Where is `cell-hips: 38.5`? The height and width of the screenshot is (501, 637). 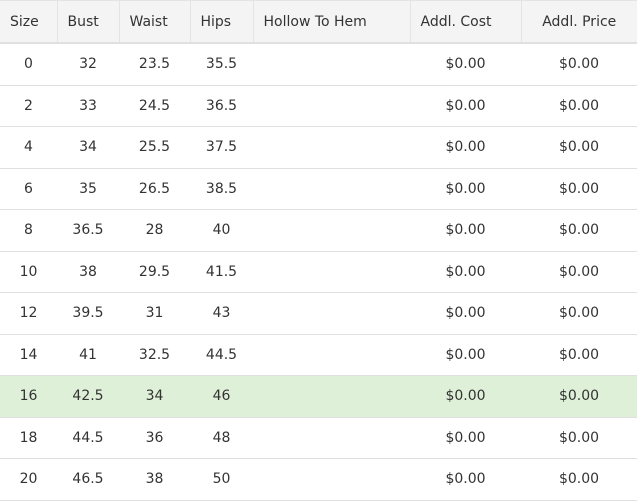 cell-hips: 38.5 is located at coordinates (221, 189).